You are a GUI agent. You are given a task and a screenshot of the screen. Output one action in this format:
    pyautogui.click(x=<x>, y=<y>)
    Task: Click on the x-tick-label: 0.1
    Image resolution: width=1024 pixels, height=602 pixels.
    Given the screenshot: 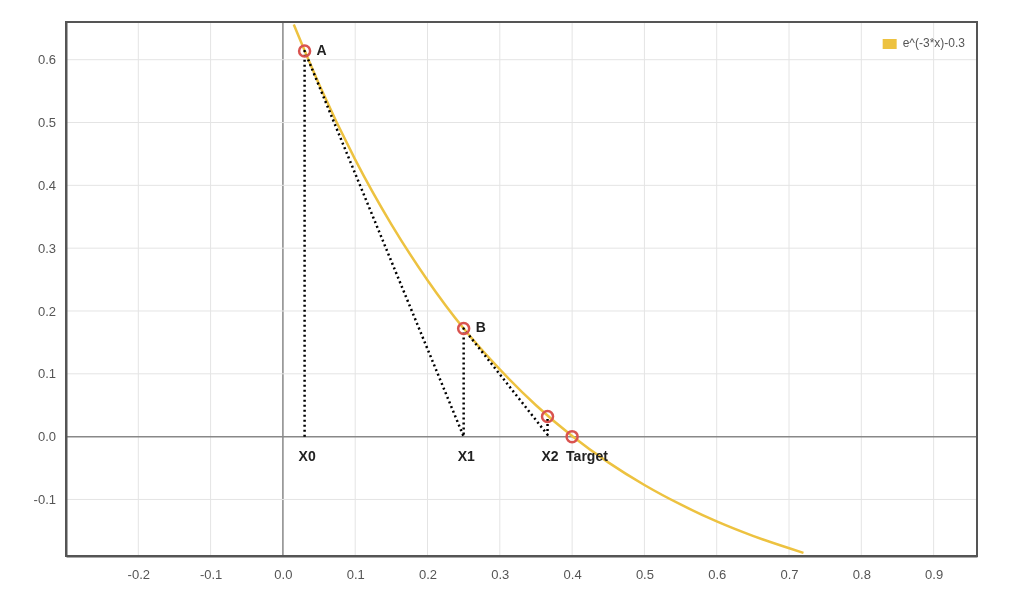 What is the action you would take?
    pyautogui.click(x=355, y=575)
    